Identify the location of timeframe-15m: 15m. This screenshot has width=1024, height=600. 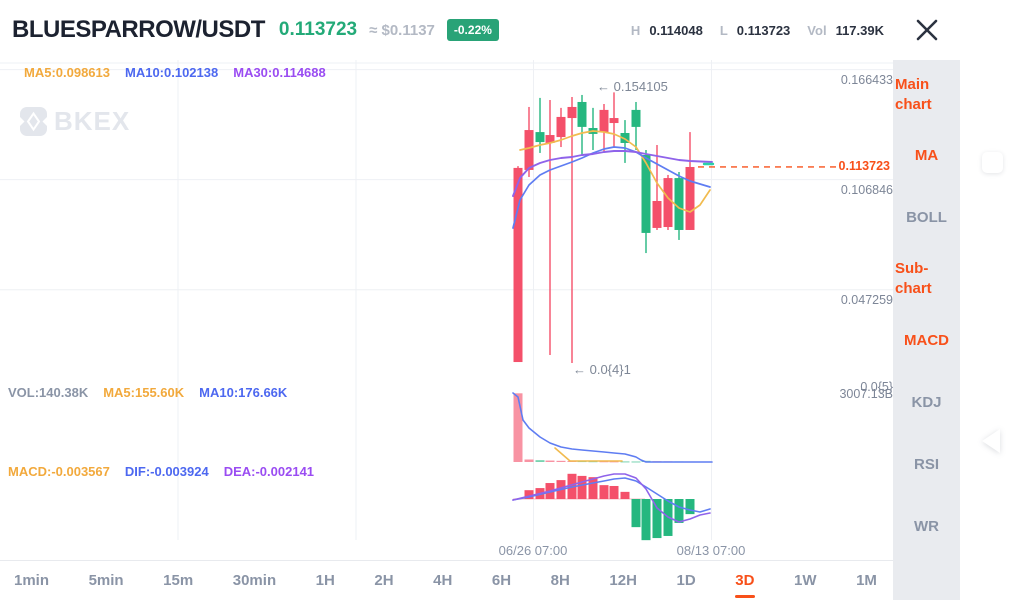
(178, 580).